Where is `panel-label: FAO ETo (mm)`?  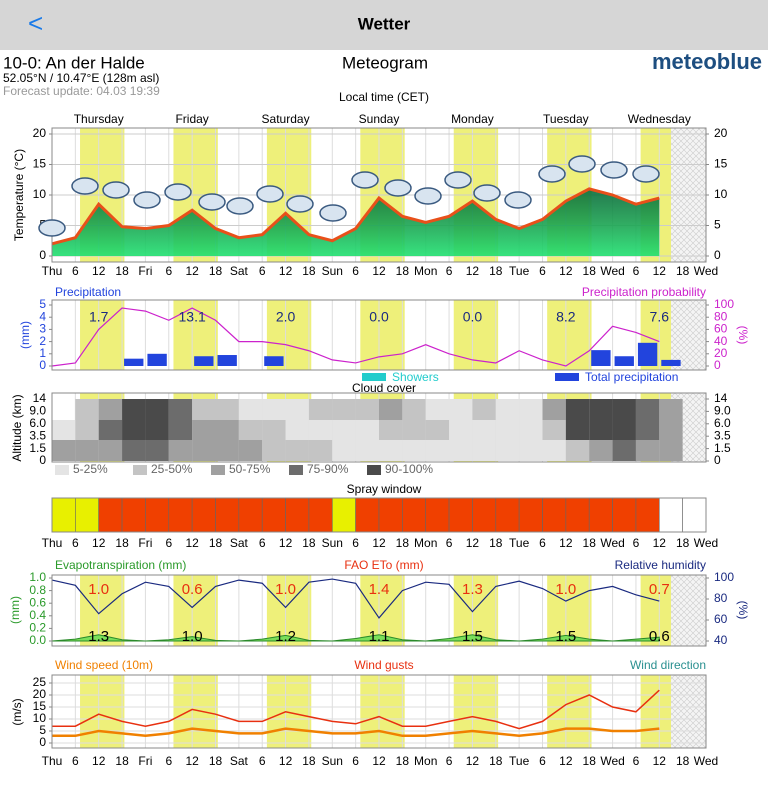 panel-label: FAO ETo (mm) is located at coordinates (383, 565).